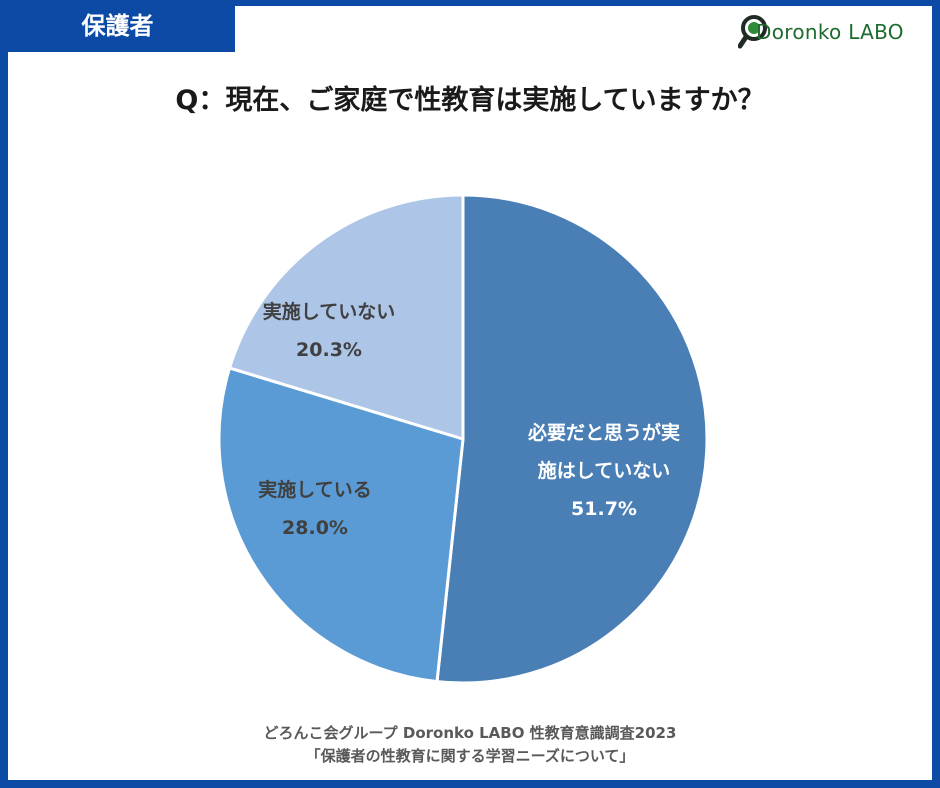  I want to click on slice-value-2: 20.3%, so click(329, 350).